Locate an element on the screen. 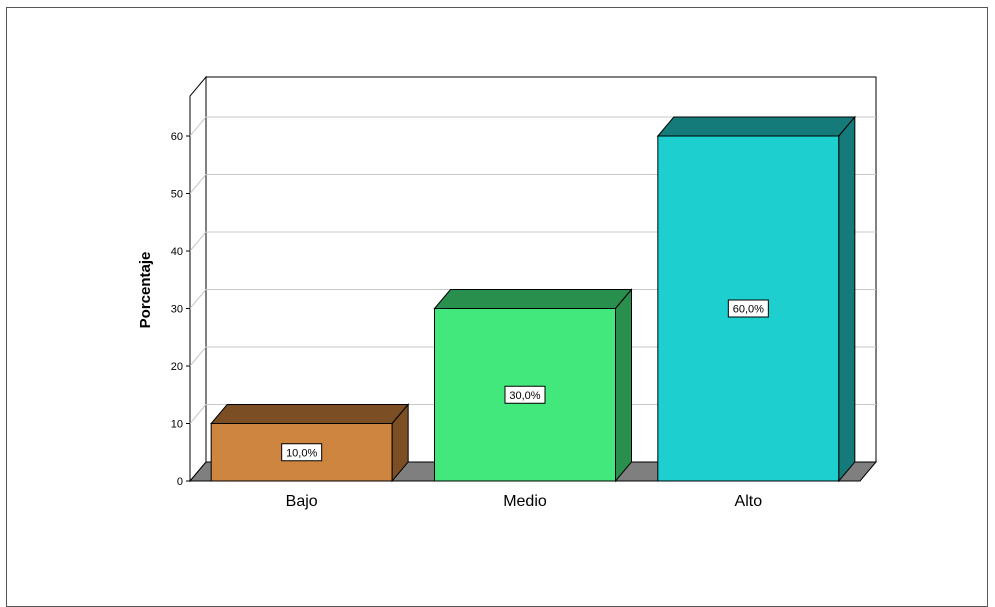 The image size is (995, 607). bar-medio is located at coordinates (533, 386).